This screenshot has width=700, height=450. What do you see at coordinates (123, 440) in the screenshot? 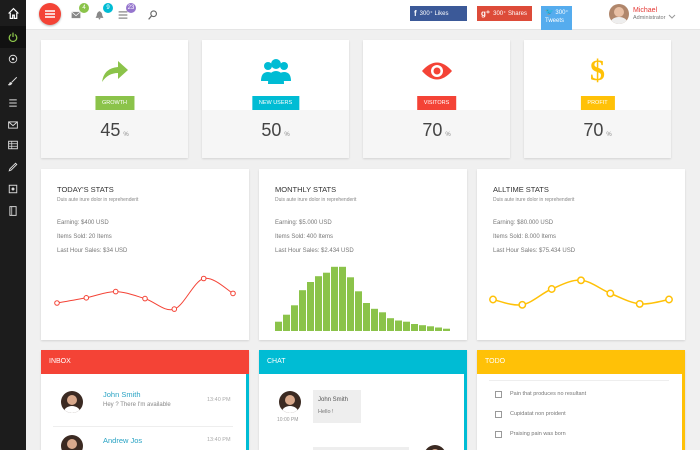
I see `sender-name: Andrew Jos` at bounding box center [123, 440].